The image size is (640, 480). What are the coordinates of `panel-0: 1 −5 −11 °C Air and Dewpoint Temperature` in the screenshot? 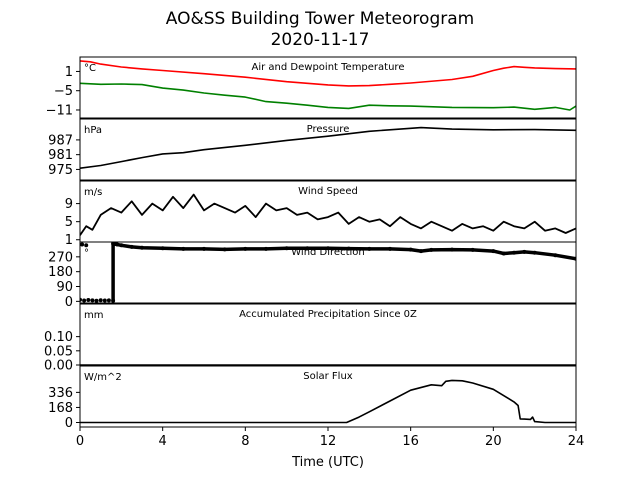 It's located at (311, 87).